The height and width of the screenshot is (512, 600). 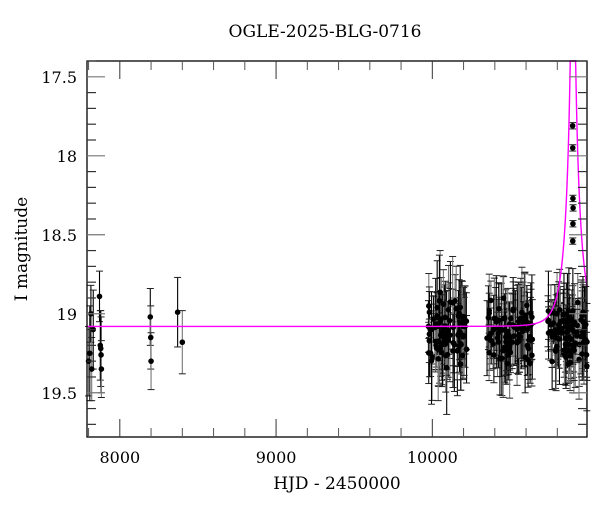 What do you see at coordinates (67, 314) in the screenshot?
I see `y-tick-label: 19` at bounding box center [67, 314].